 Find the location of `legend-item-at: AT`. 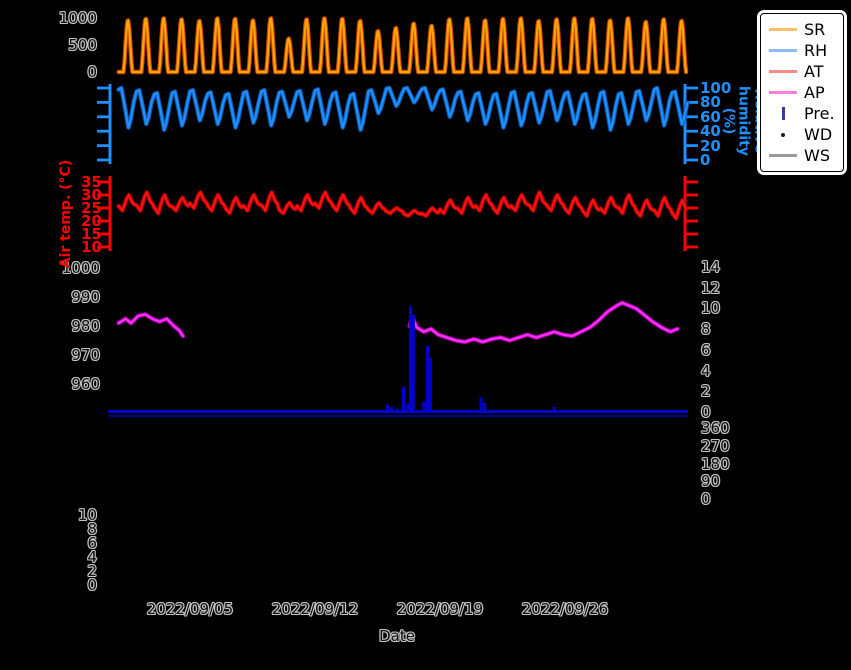

legend-item-at: AT is located at coordinates (802, 71).